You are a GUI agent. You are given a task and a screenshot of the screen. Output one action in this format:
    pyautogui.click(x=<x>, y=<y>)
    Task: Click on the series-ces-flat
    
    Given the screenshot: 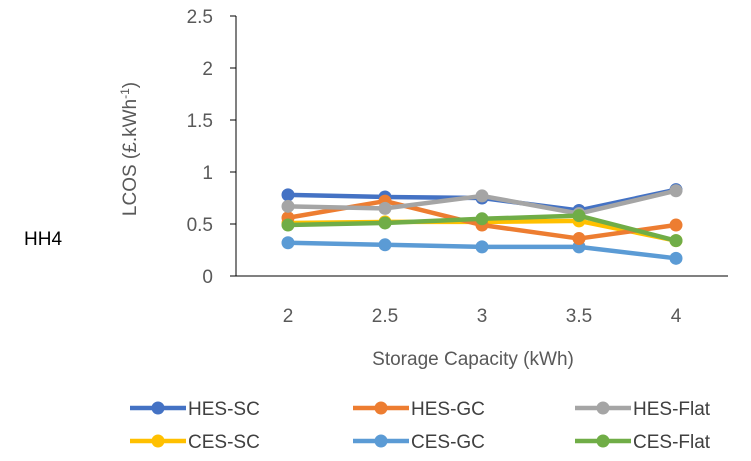 What is the action you would take?
    pyautogui.click(x=482, y=228)
    